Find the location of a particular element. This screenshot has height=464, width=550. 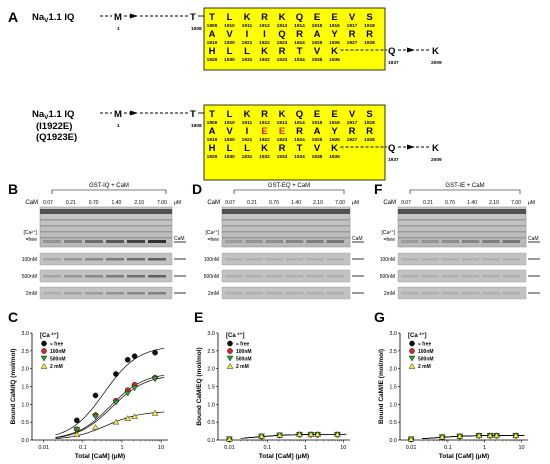

mutant-residue: E is located at coordinates (264, 131).